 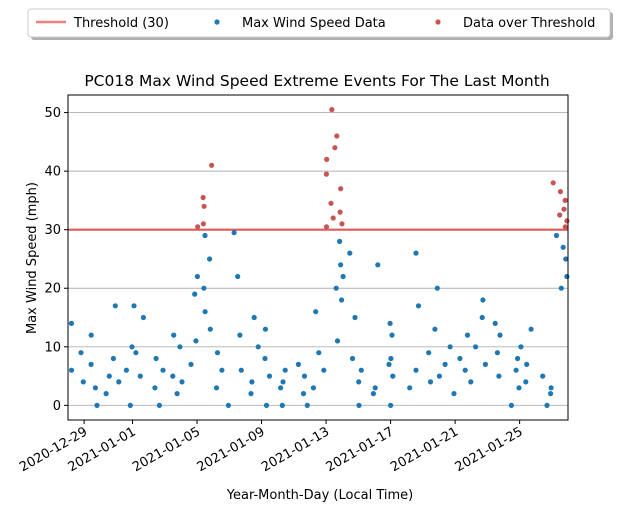 I want to click on y-tick-label-3: 30, so click(x=52, y=230).